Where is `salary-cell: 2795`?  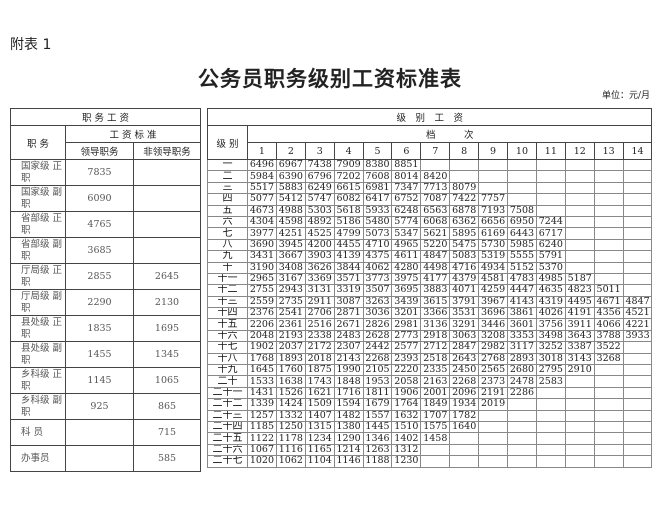 salary-cell: 2795 is located at coordinates (550, 370).